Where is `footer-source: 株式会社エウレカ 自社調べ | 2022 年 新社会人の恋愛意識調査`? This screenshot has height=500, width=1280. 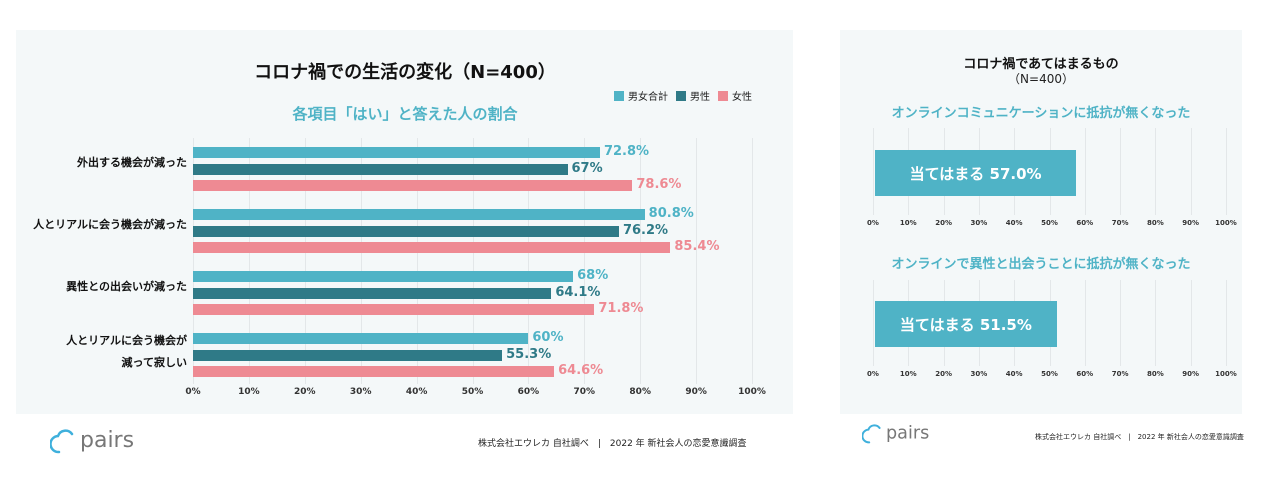 footer-source: 株式会社エウレカ 自社調べ | 2022 年 新社会人の恋愛意識調査 is located at coordinates (612, 444).